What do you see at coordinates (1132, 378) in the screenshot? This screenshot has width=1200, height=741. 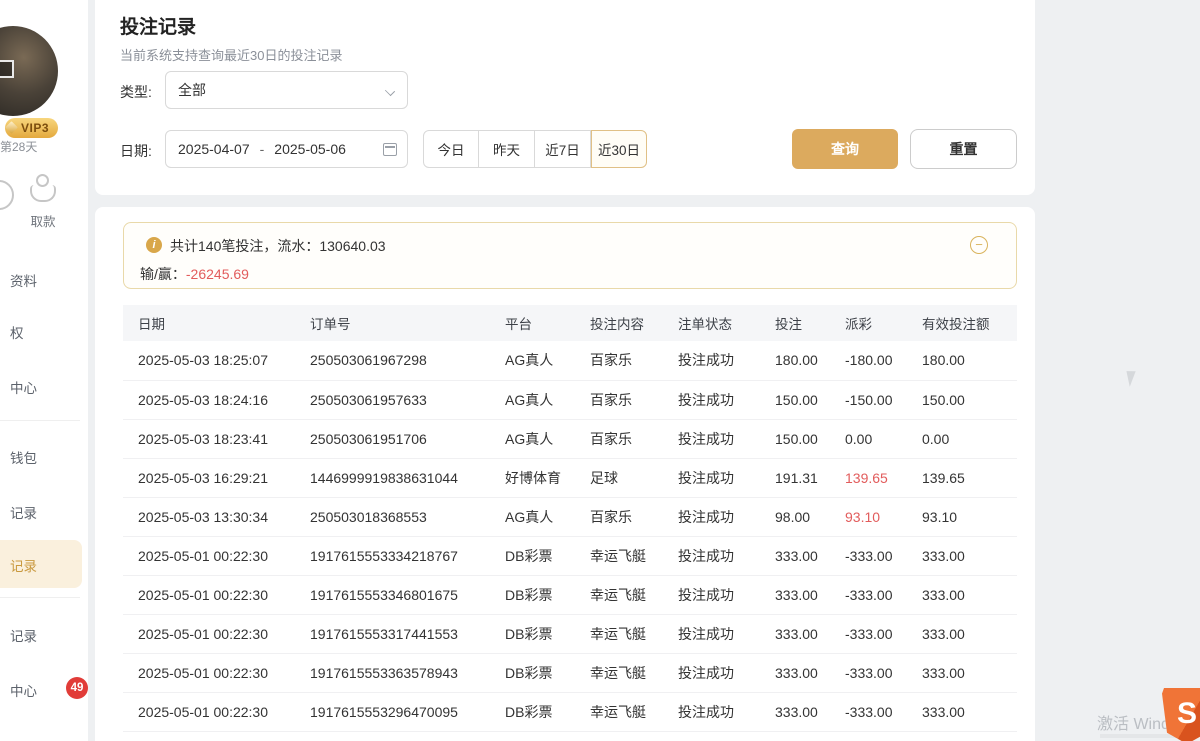 I see `mouse-cursor` at bounding box center [1132, 378].